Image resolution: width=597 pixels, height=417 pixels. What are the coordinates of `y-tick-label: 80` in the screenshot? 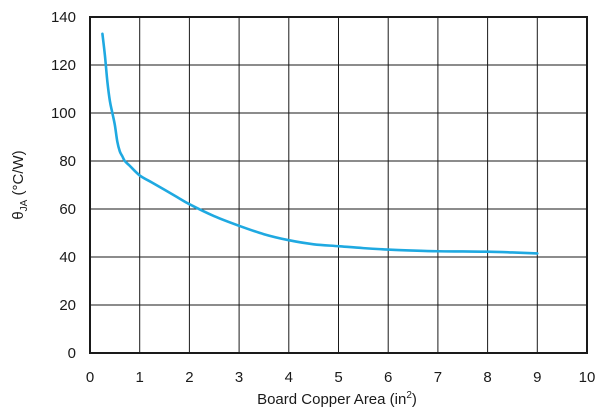 It's located at (67, 161).